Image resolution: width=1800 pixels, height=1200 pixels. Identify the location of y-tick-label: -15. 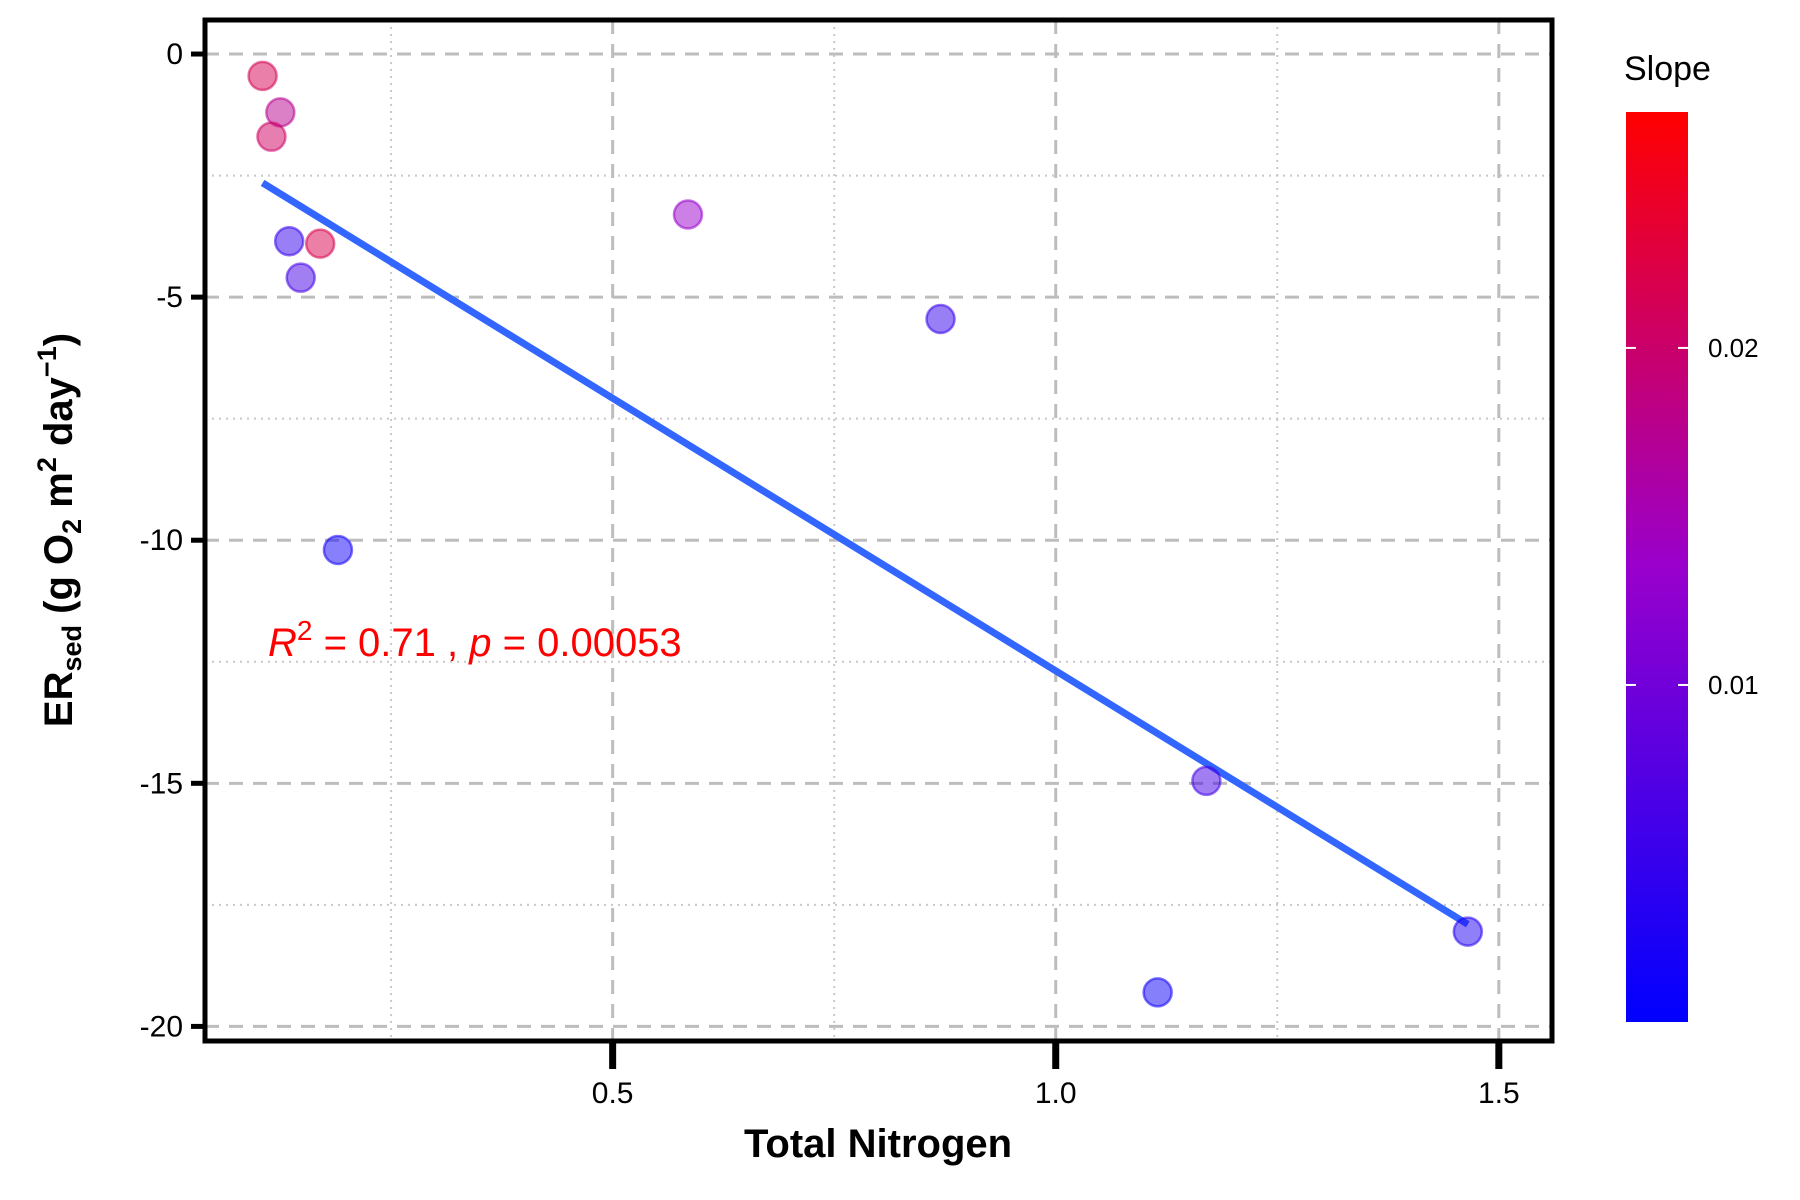
(161, 783).